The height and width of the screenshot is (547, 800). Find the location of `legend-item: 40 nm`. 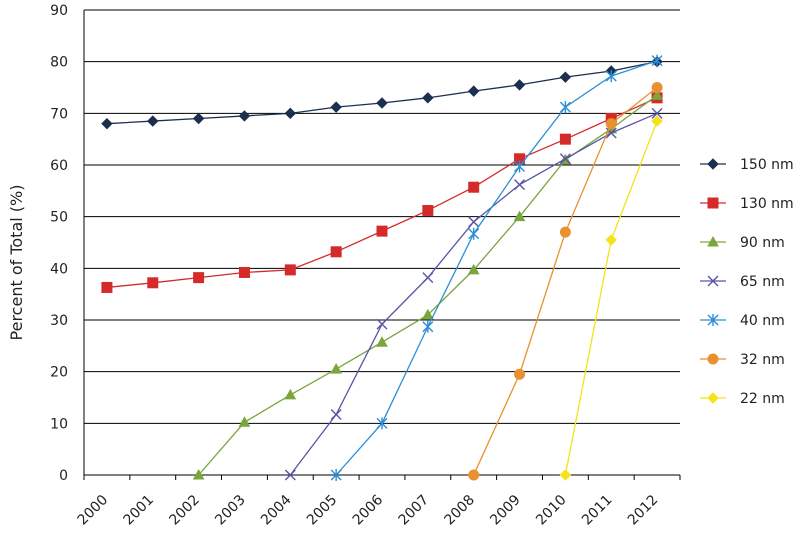

legend-item: 40 nm is located at coordinates (742, 321).